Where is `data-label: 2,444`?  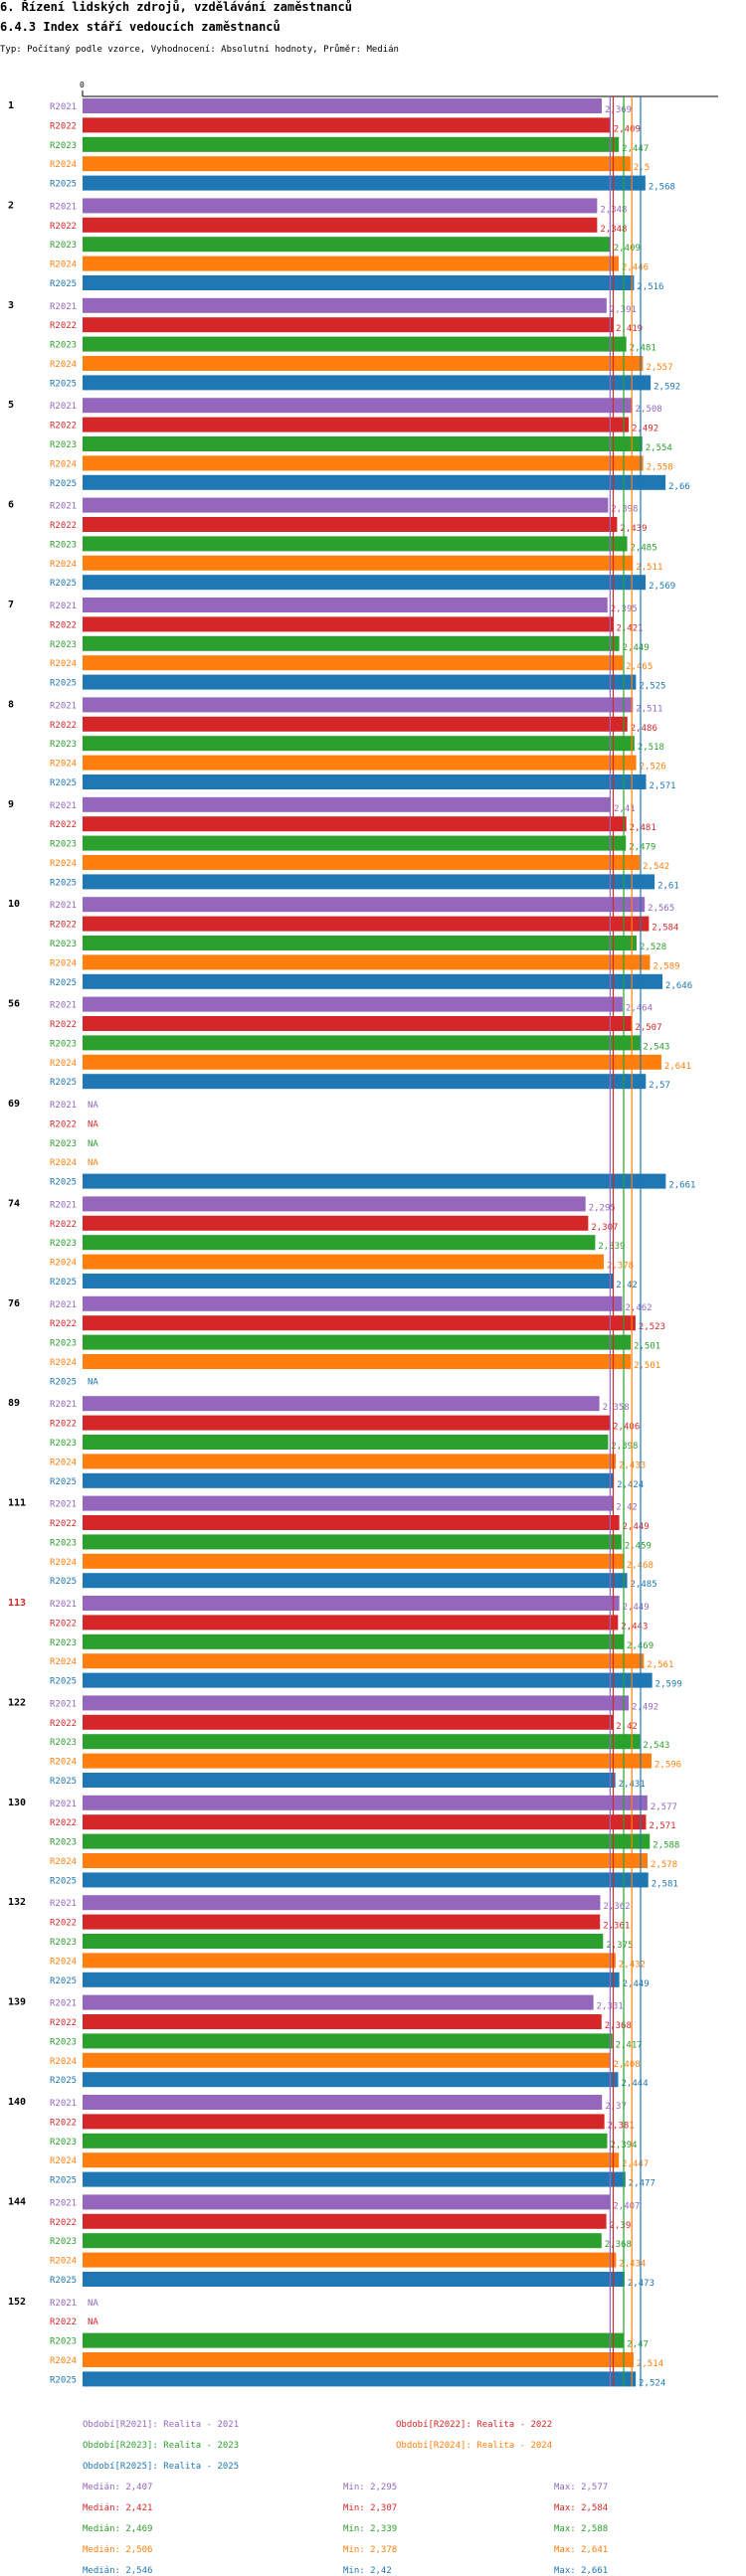
data-label: 2,444 is located at coordinates (635, 2084).